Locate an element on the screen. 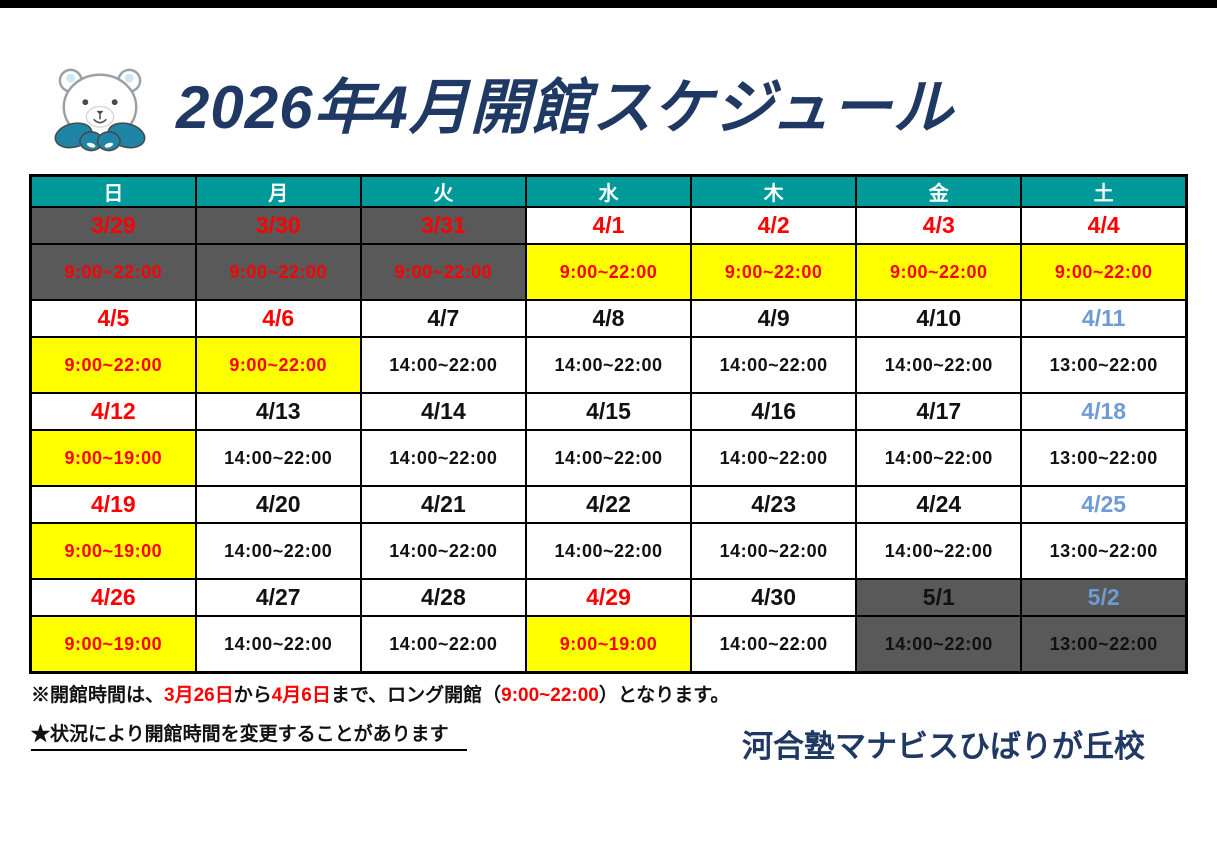 The image size is (1217, 861). date-cell: 4/28 is located at coordinates (443, 597).